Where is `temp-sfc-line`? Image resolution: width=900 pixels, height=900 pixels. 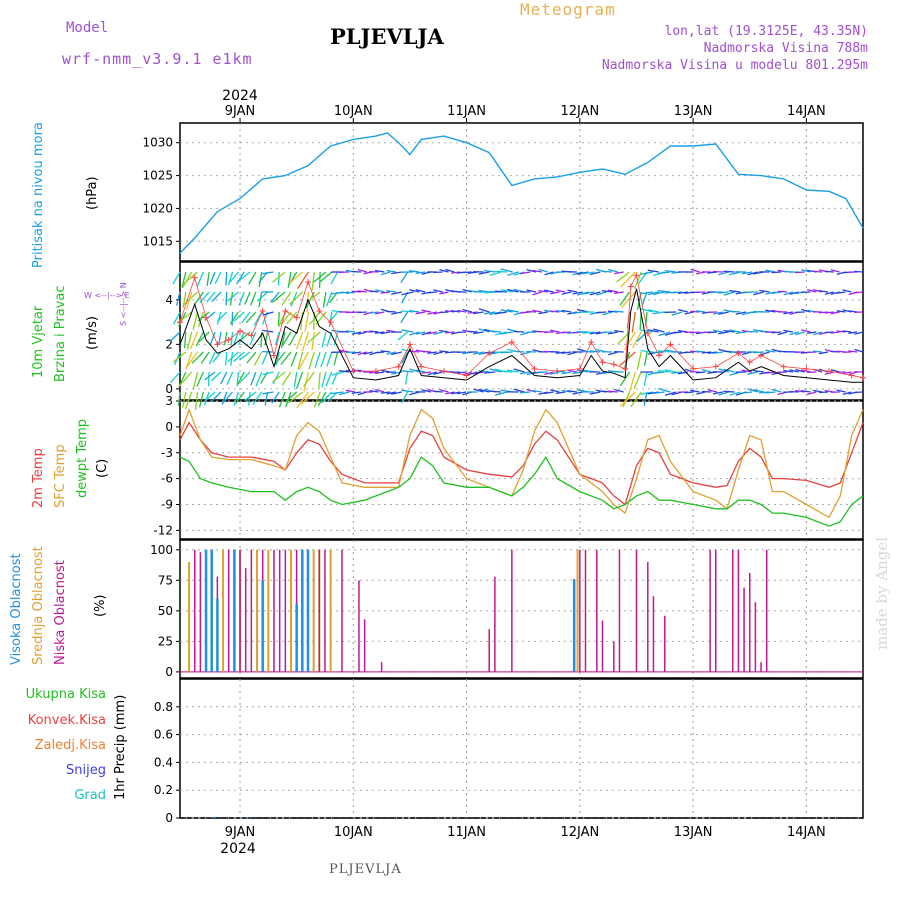 temp-sfc-line is located at coordinates (521, 463).